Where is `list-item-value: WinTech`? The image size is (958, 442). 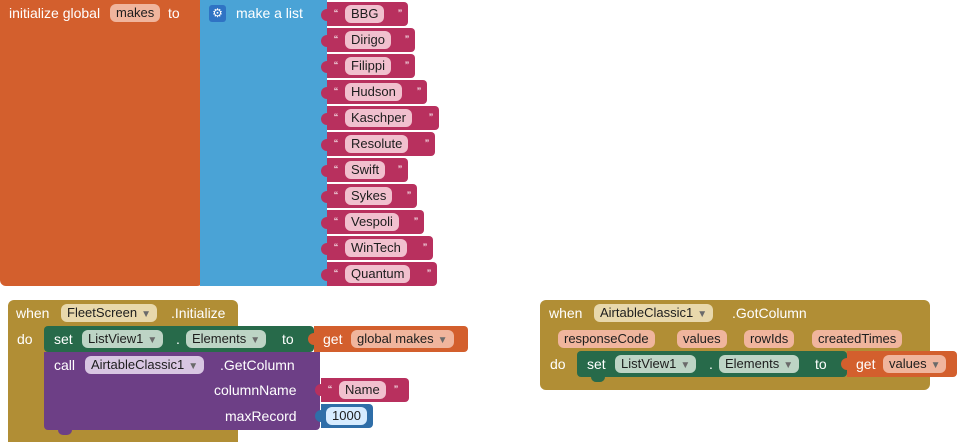
list-item-value: WinTech is located at coordinates (376, 248).